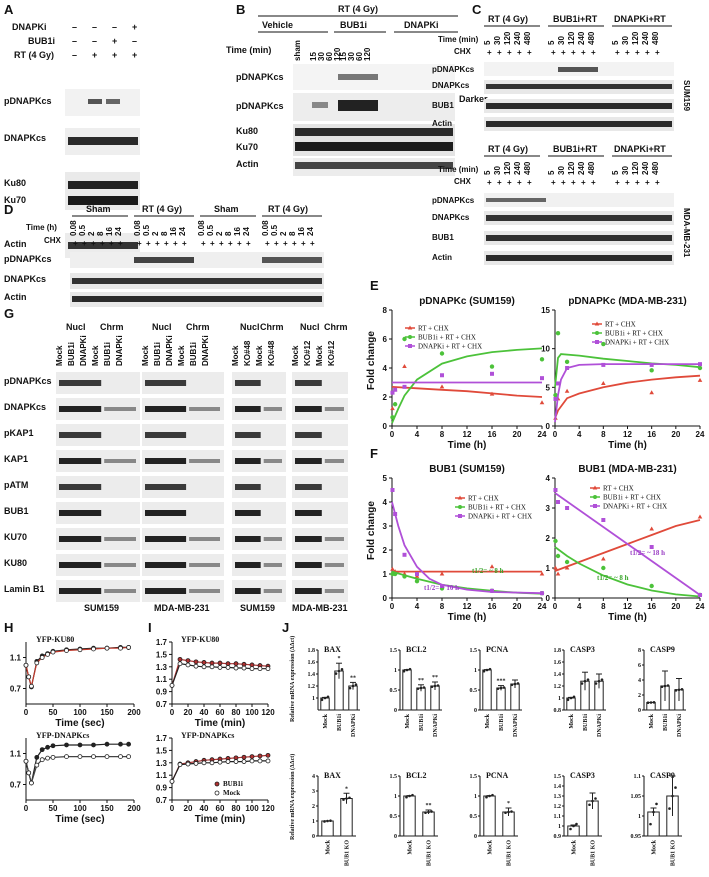 Image resolution: width=709 pixels, height=877 pixels. Describe the element at coordinates (271, 353) in the screenshot. I see `lane-label: KO#48` at that location.